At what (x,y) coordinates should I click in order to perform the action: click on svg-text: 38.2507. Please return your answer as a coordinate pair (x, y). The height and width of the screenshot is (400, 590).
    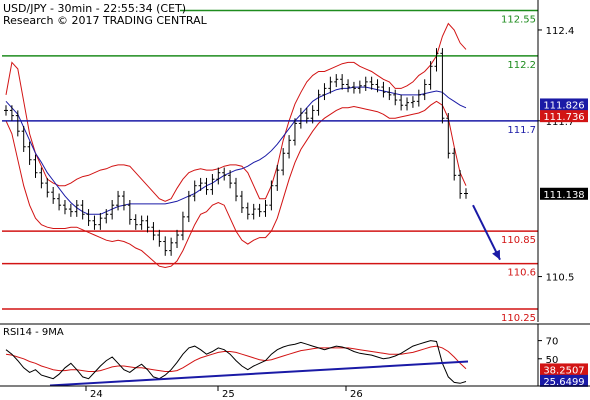
    Looking at the image, I should click on (563, 370).